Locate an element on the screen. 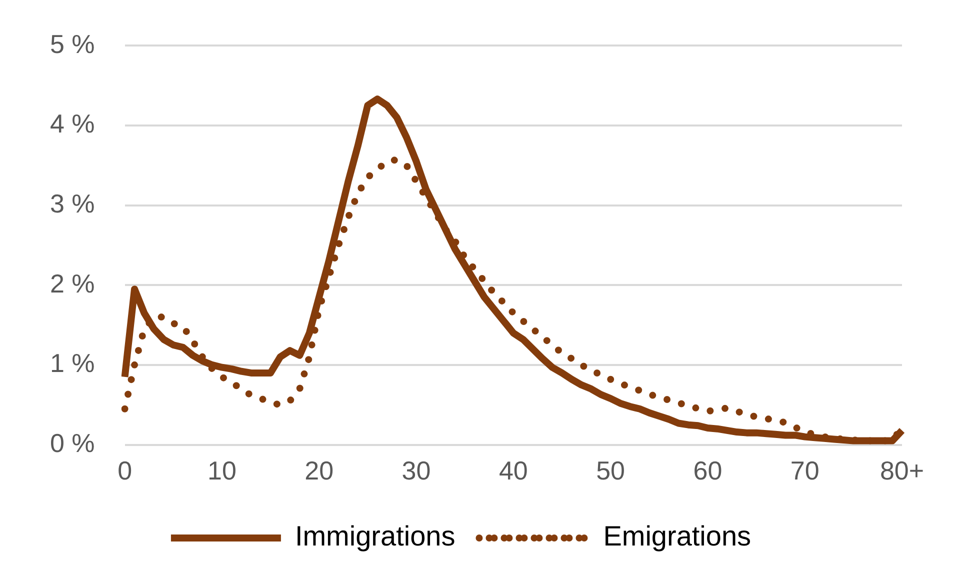 The width and height of the screenshot is (962, 572). y-tick-label: 0 % is located at coordinates (72, 443).